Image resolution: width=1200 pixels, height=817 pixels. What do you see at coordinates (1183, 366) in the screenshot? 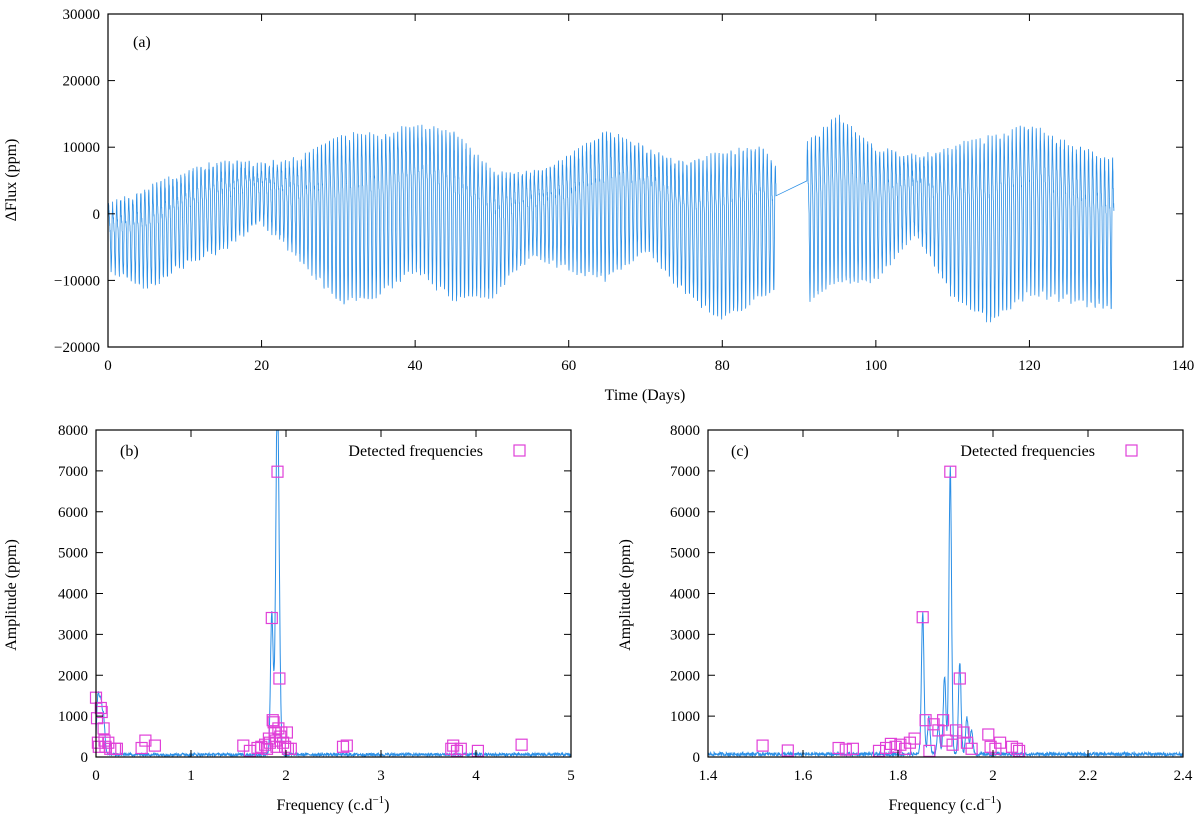
I see `a-xtick-label: 140` at bounding box center [1183, 366].